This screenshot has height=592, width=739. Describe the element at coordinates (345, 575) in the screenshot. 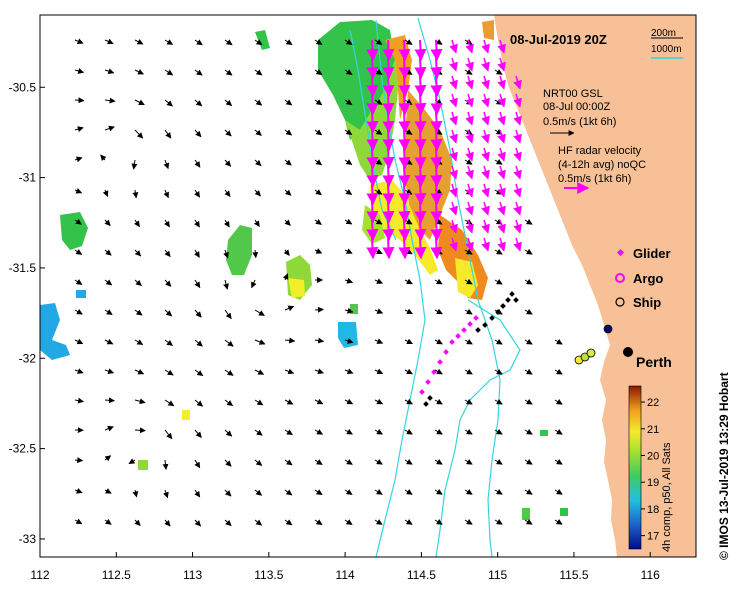

I see `x-tick-label: 114` at that location.